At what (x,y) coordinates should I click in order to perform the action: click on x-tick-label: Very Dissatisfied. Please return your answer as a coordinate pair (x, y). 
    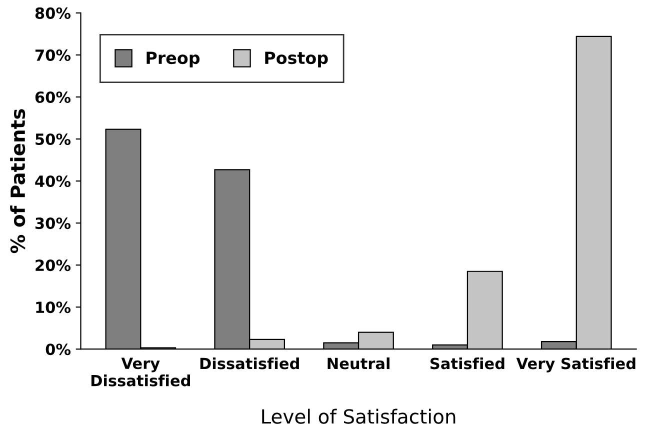
    Looking at the image, I should click on (140, 372).